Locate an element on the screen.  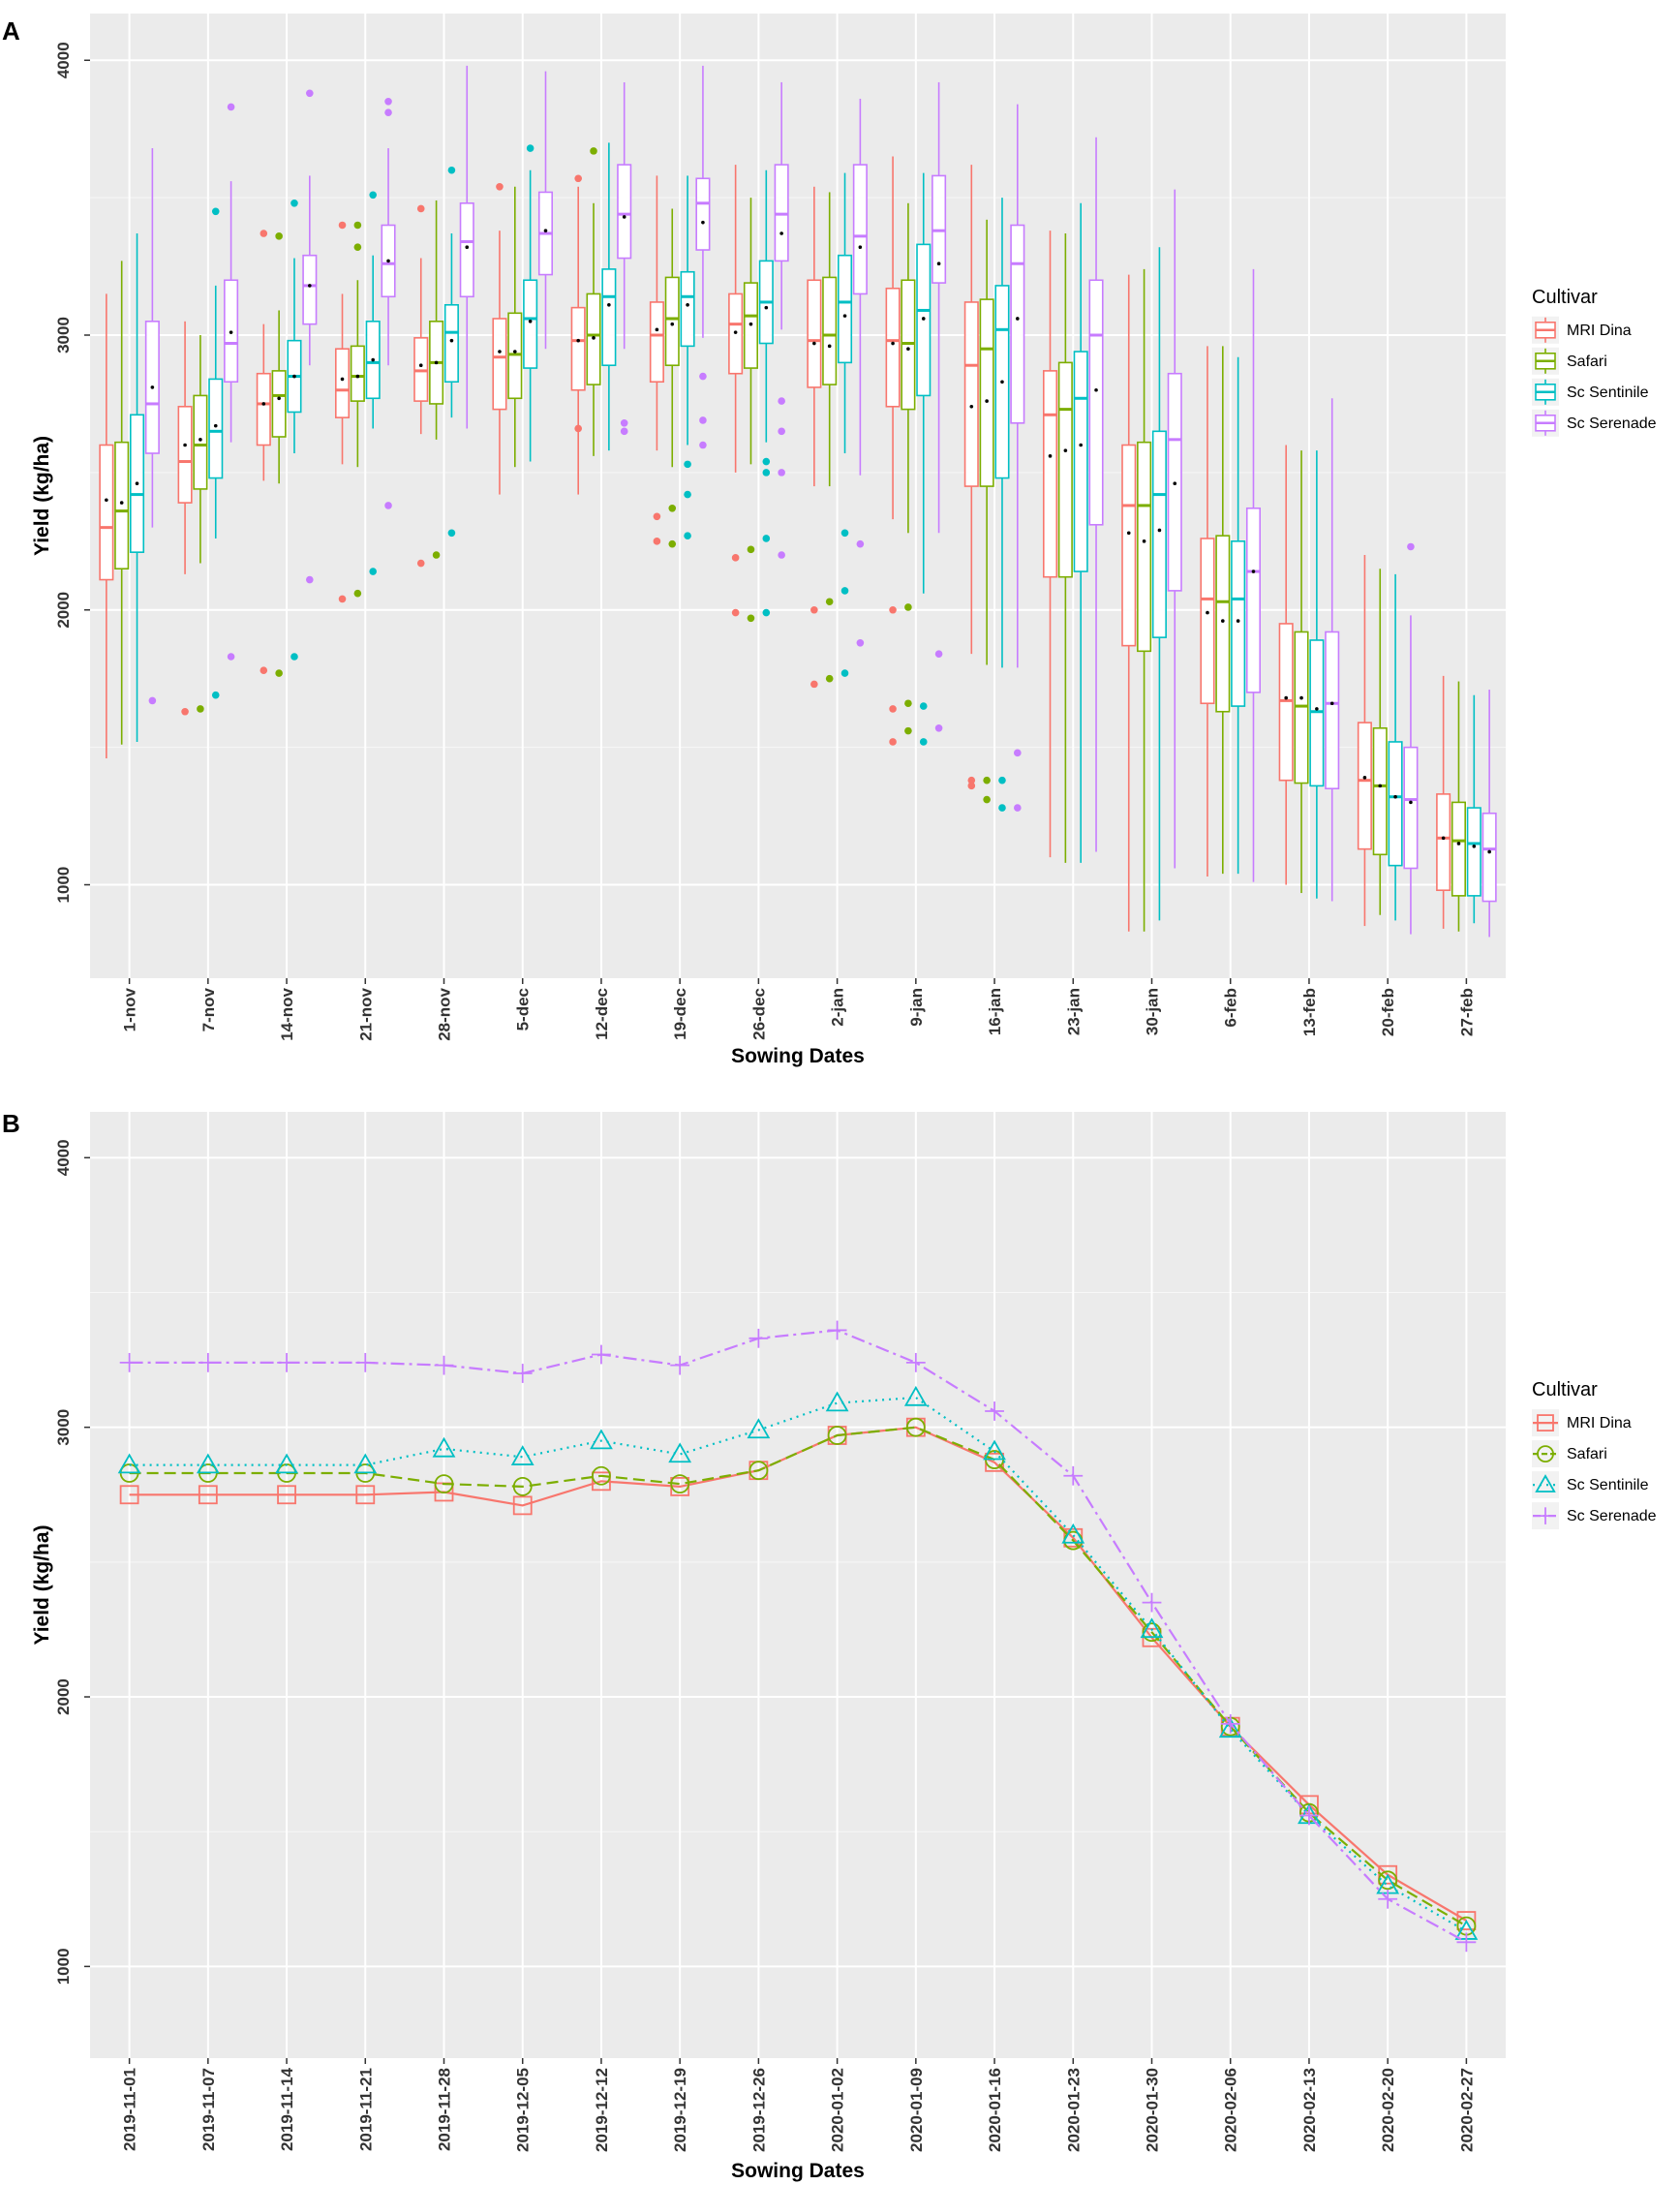
y-tick-label: 1000 is located at coordinates (63, 885).